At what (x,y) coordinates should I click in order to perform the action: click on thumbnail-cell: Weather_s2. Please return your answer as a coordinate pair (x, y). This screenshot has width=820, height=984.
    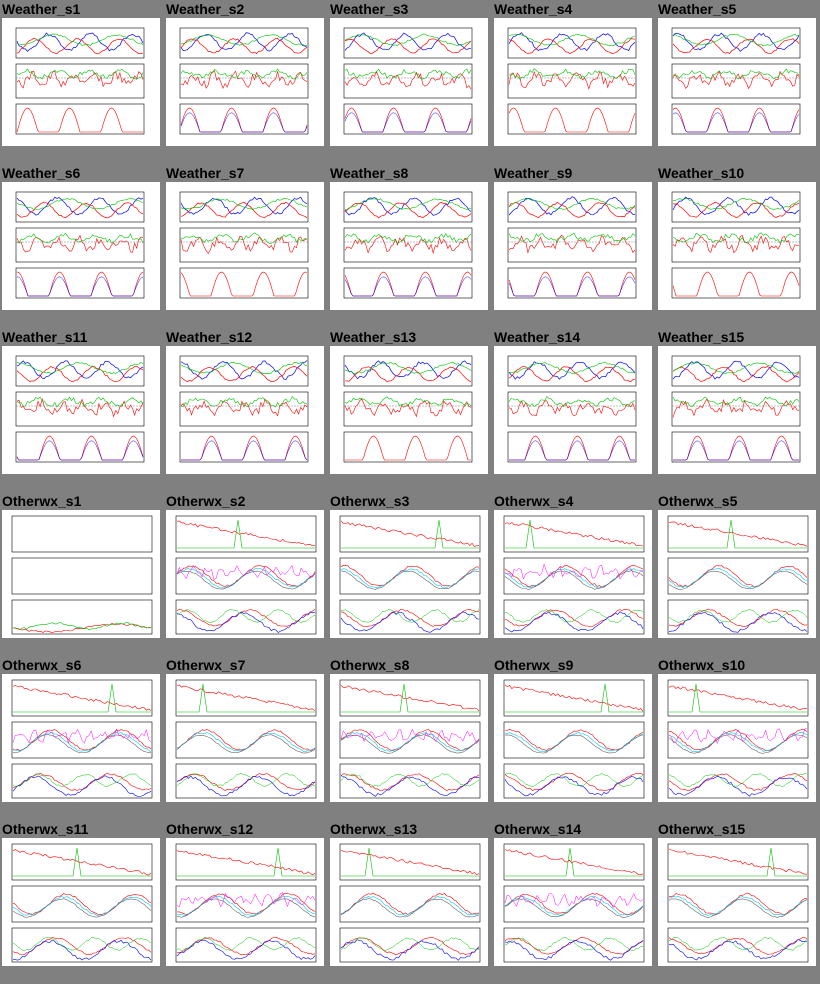
    Looking at the image, I should click on (244, 82).